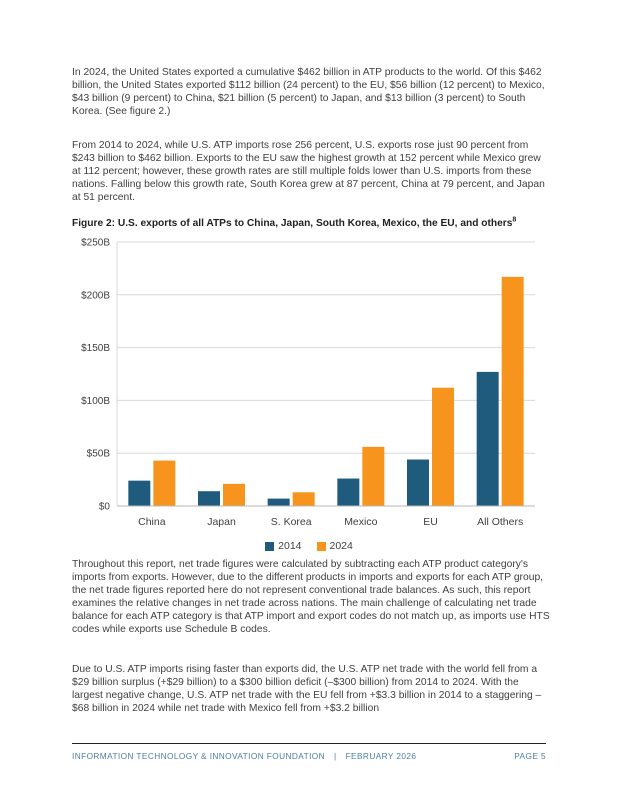  What do you see at coordinates (381, 756) in the screenshot?
I see `footer-date: FEBRUARY 2026` at bounding box center [381, 756].